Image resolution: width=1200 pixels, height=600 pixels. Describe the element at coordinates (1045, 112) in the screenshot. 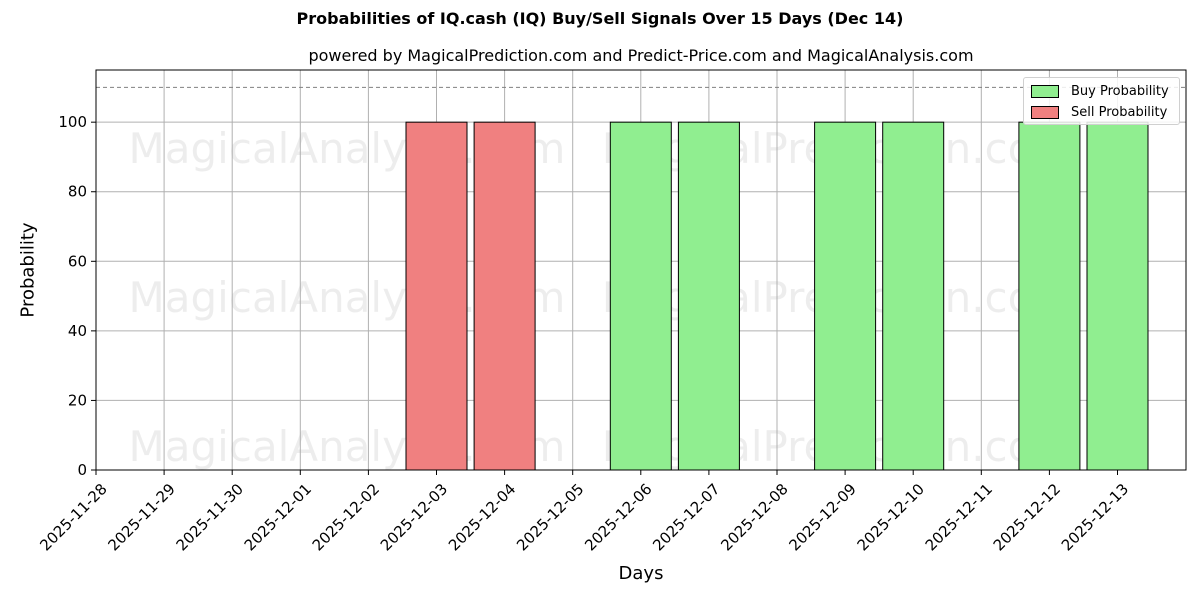

I see `sell-swatch-icon` at that location.